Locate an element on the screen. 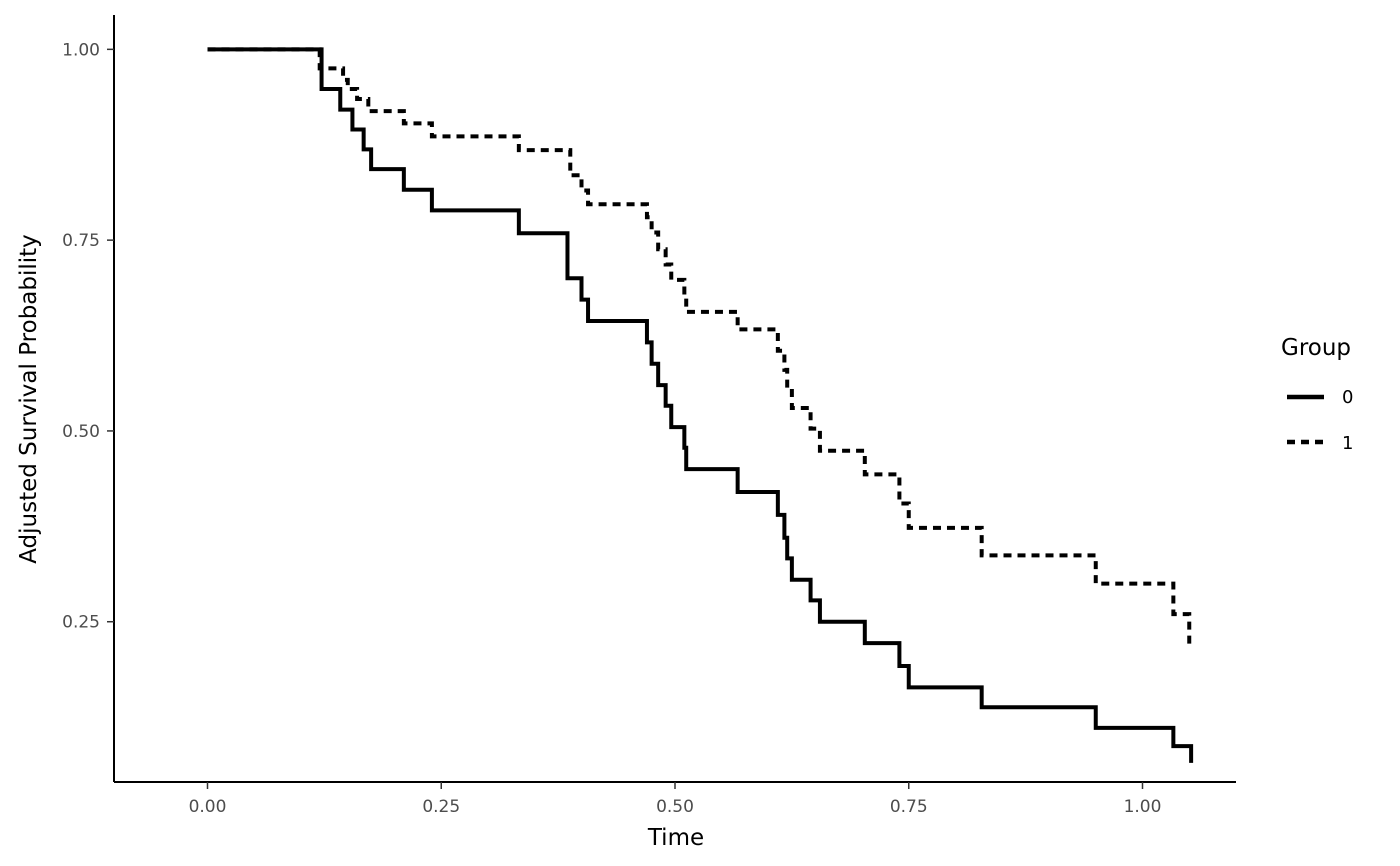 This screenshot has width=1400, height=866. y-ticks: 0.25 0.50 0.75 1.00 is located at coordinates (88, 336).